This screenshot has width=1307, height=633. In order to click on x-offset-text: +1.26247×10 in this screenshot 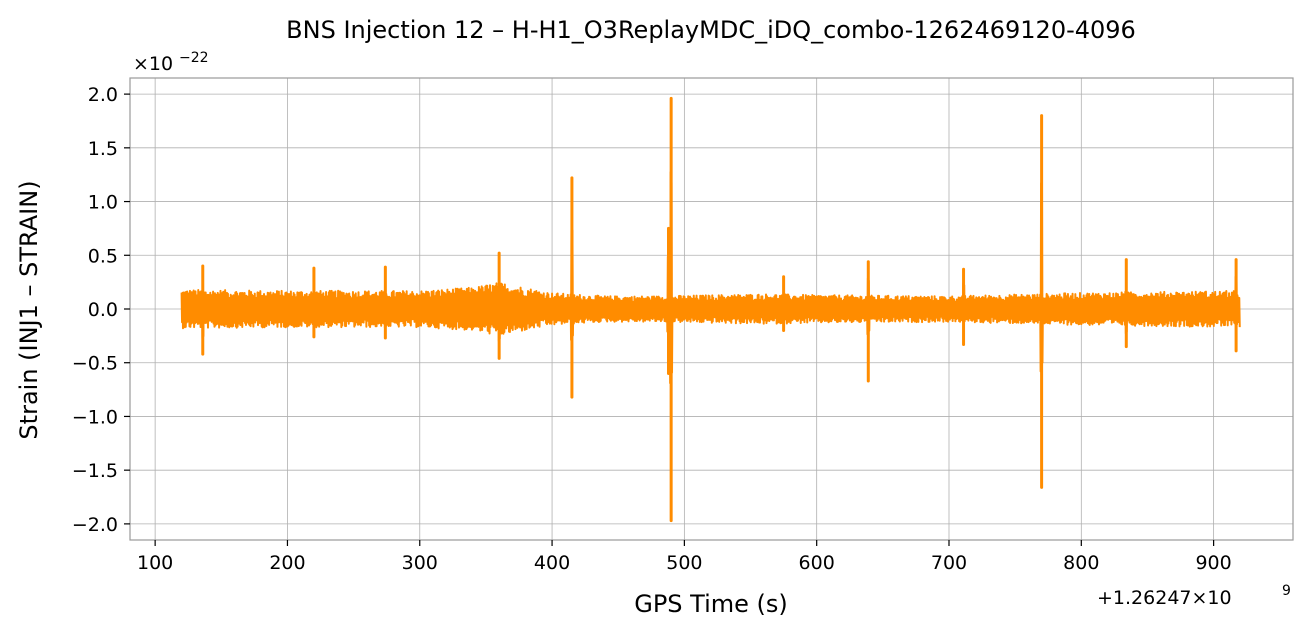, I will do `click(1164, 598)`.